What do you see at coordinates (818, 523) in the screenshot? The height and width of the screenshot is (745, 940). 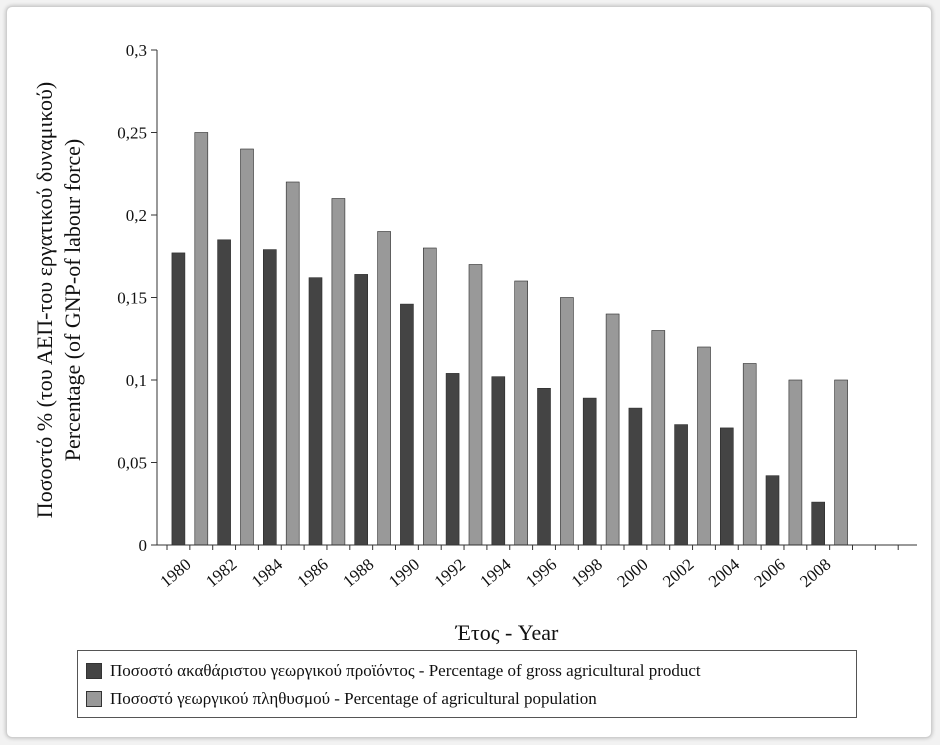 I see `bar-2008` at bounding box center [818, 523].